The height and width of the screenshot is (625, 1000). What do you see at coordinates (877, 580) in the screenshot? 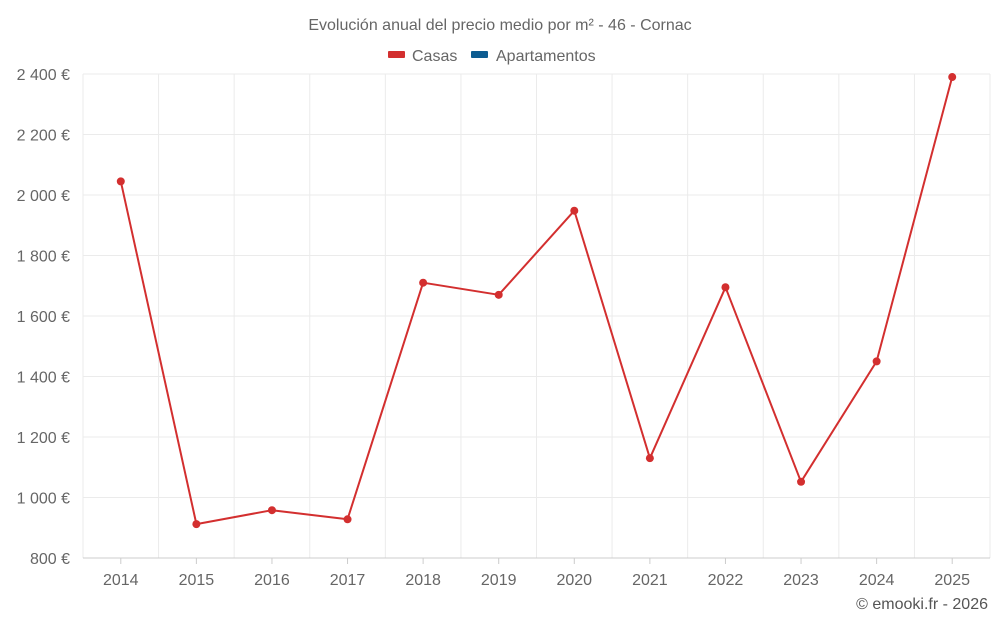
I see `x-tick-label: 2024` at bounding box center [877, 580].